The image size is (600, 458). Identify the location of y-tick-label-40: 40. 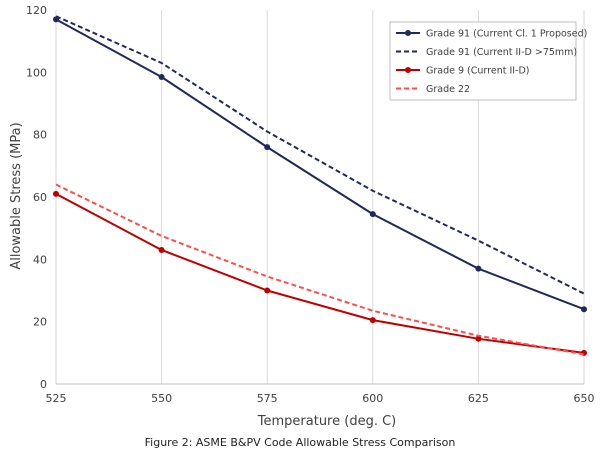
(40, 259).